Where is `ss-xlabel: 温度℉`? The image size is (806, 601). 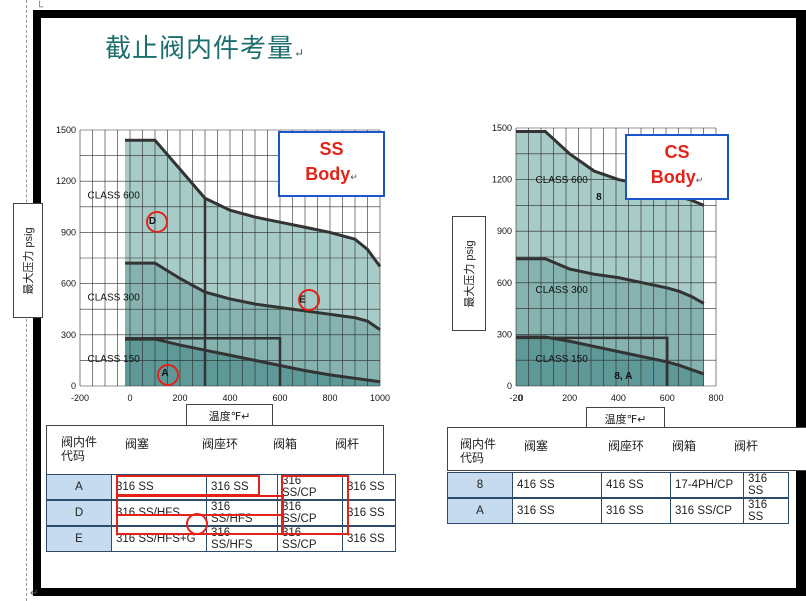 ss-xlabel: 温度℉ is located at coordinates (225, 417).